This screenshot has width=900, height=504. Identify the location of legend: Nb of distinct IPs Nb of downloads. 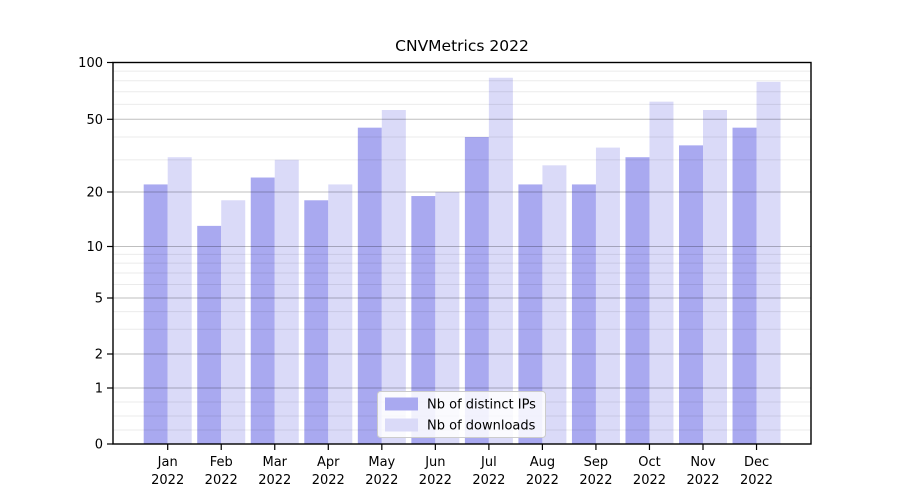
(461, 414).